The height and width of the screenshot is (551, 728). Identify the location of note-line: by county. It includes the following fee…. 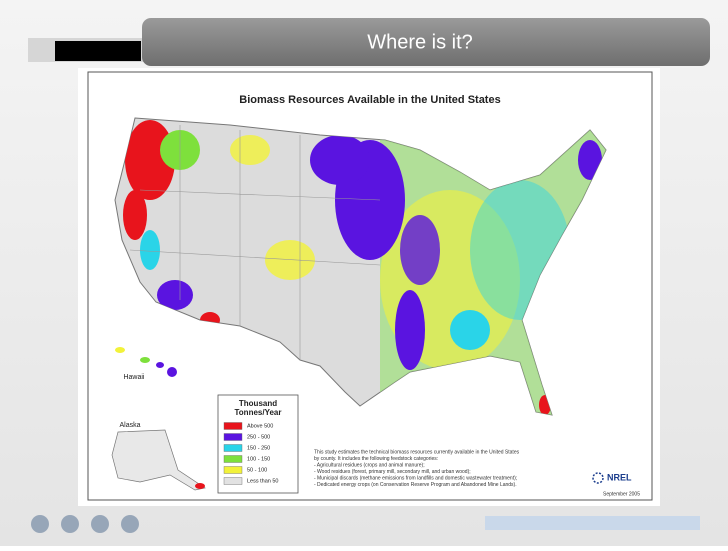
(376, 459).